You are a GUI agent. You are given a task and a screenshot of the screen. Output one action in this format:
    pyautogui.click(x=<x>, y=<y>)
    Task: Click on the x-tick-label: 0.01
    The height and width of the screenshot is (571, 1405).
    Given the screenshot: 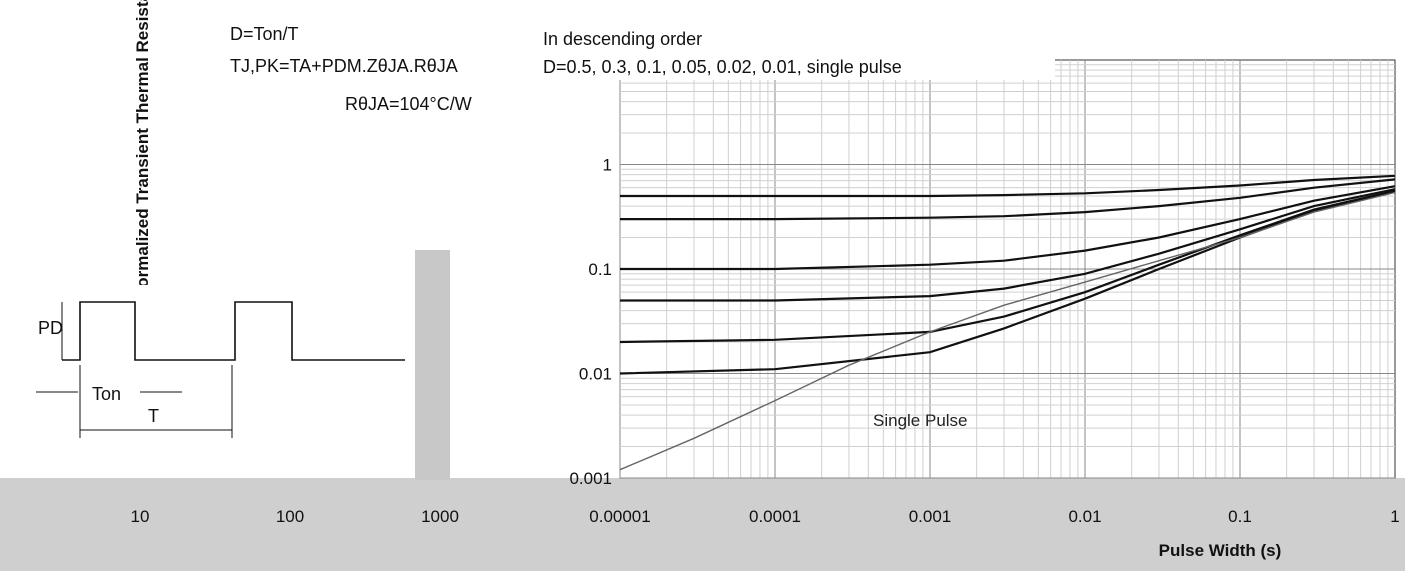 What is the action you would take?
    pyautogui.click(x=1084, y=516)
    